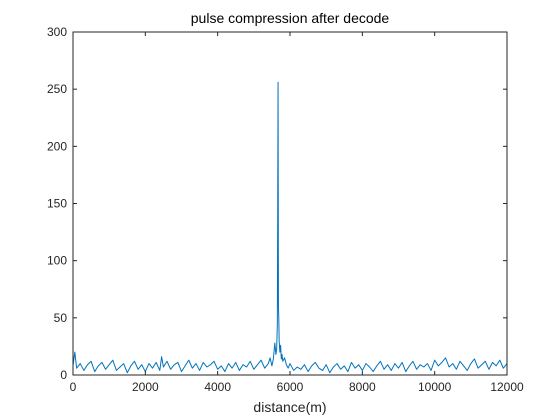  Describe the element at coordinates (290, 18) in the screenshot. I see `chart-title: pulse compression after decode` at that location.